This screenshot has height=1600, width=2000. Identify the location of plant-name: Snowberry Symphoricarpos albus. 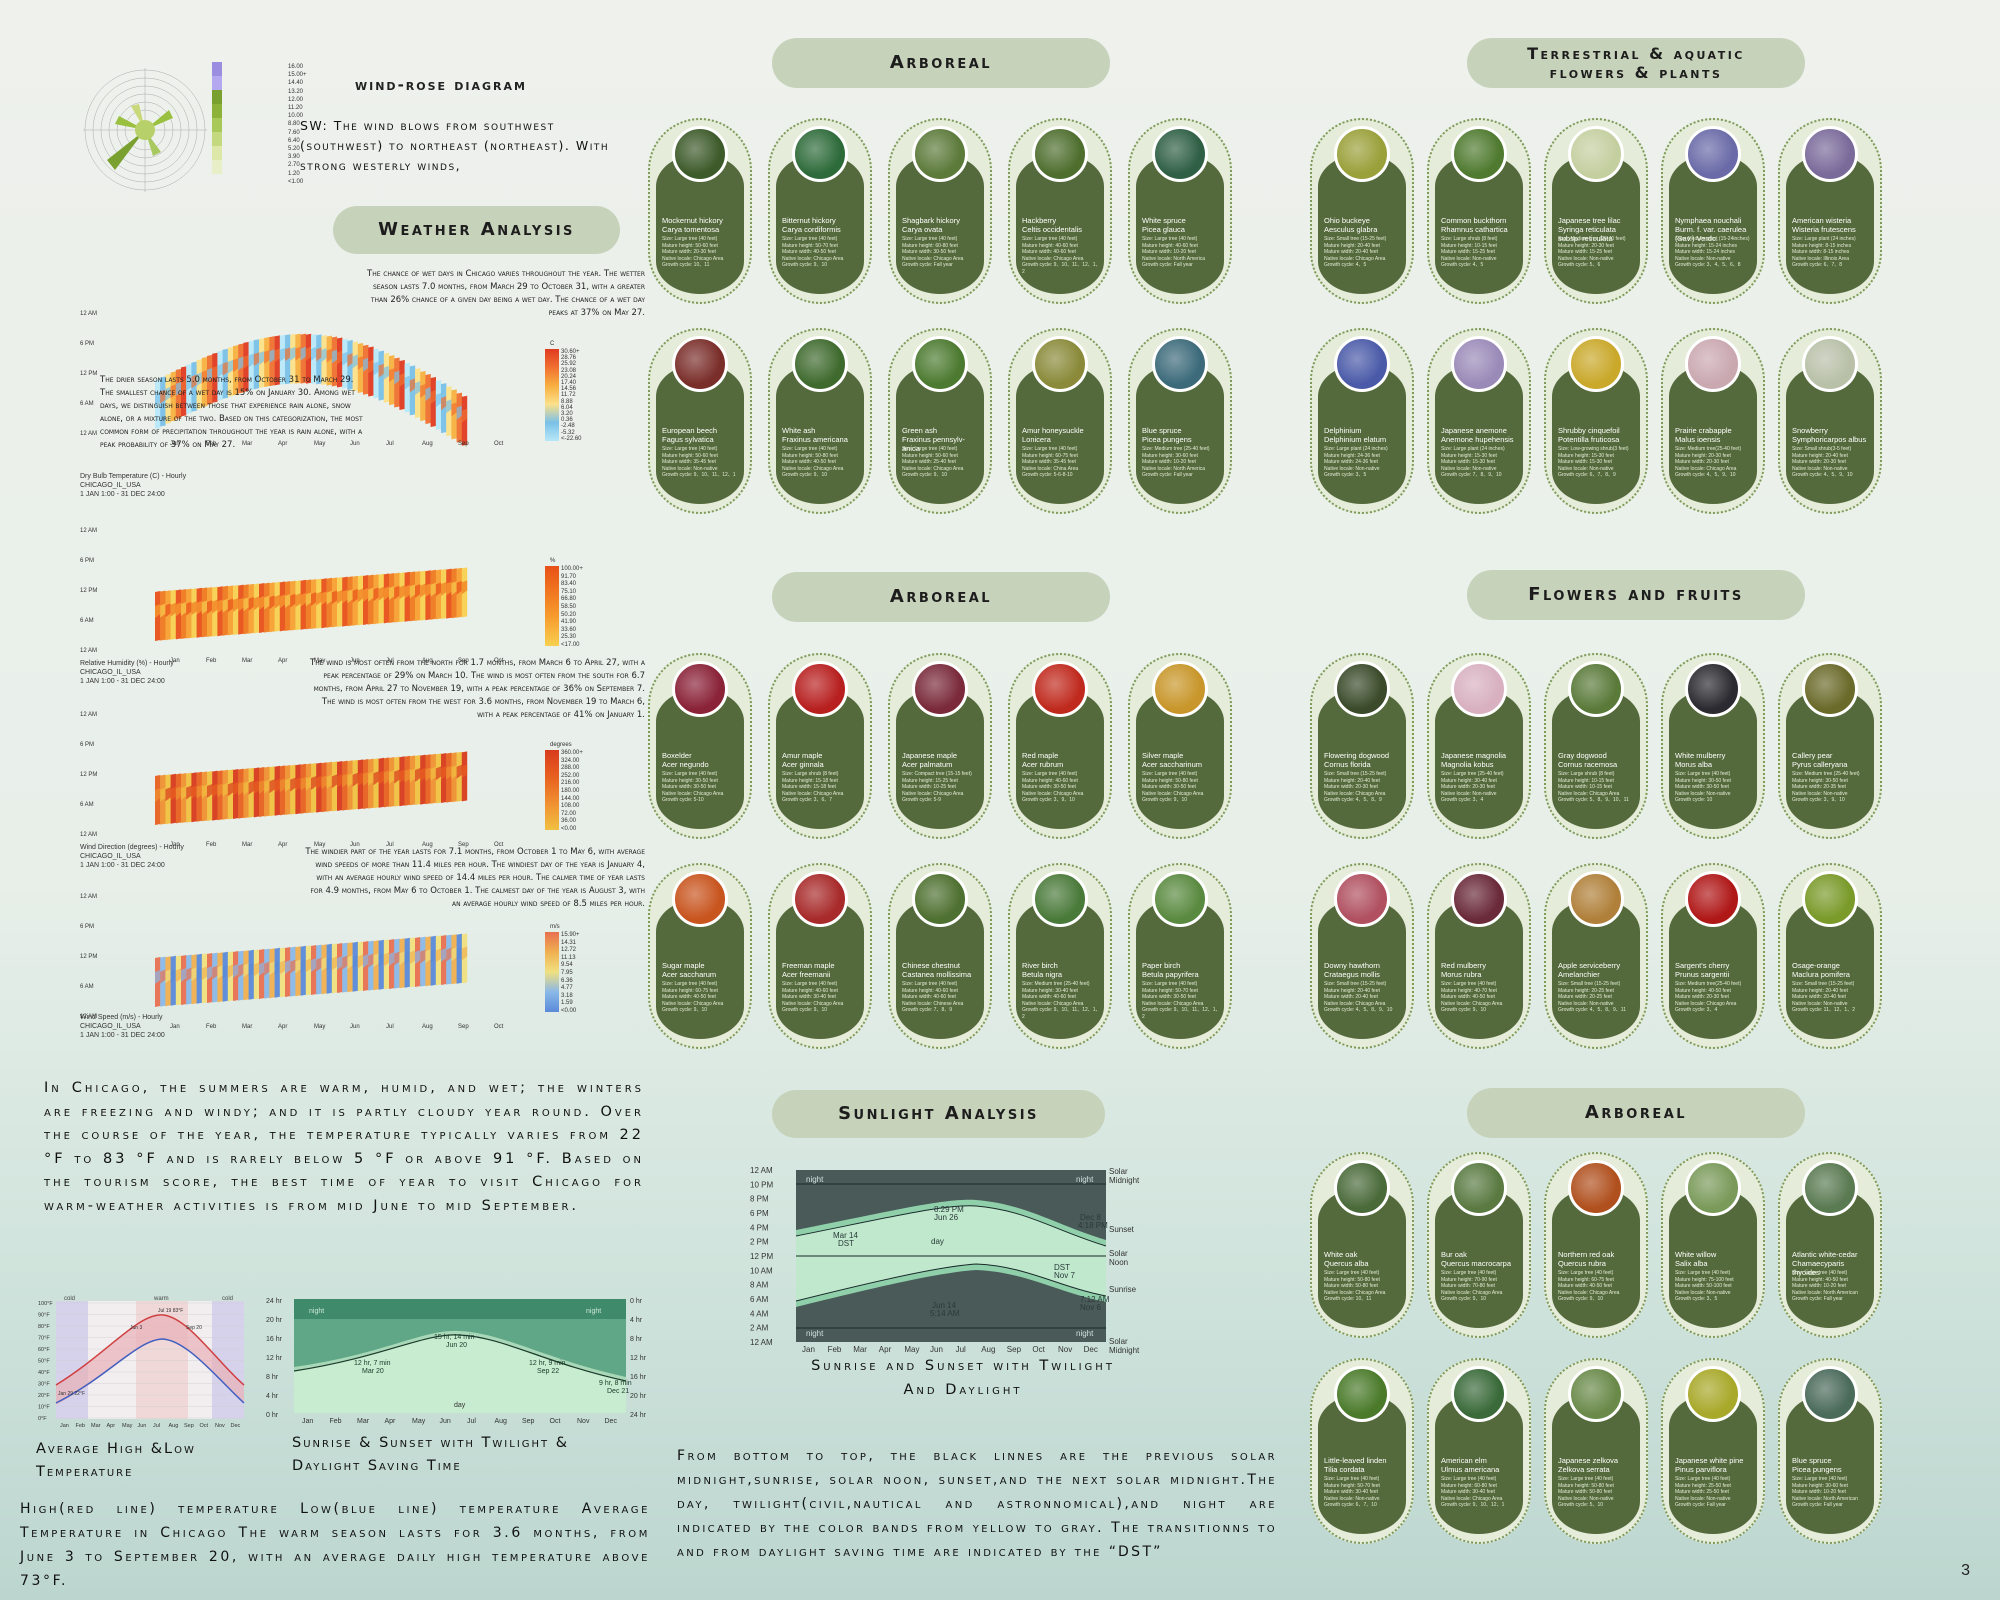
(1829, 435).